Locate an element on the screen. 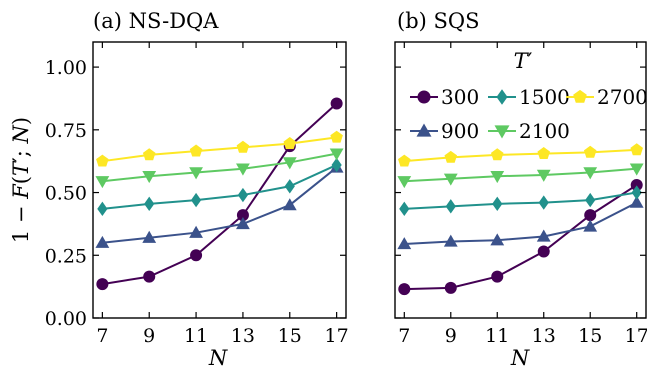 This screenshot has height=371, width=647. legend-title-main: T is located at coordinates (522, 61).